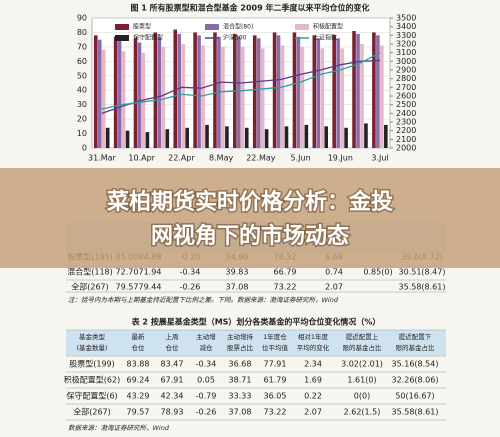 The height and width of the screenshot is (437, 500). What do you see at coordinates (406, 148) in the screenshot?
I see `y2-tick-label: 2000` at bounding box center [406, 148].